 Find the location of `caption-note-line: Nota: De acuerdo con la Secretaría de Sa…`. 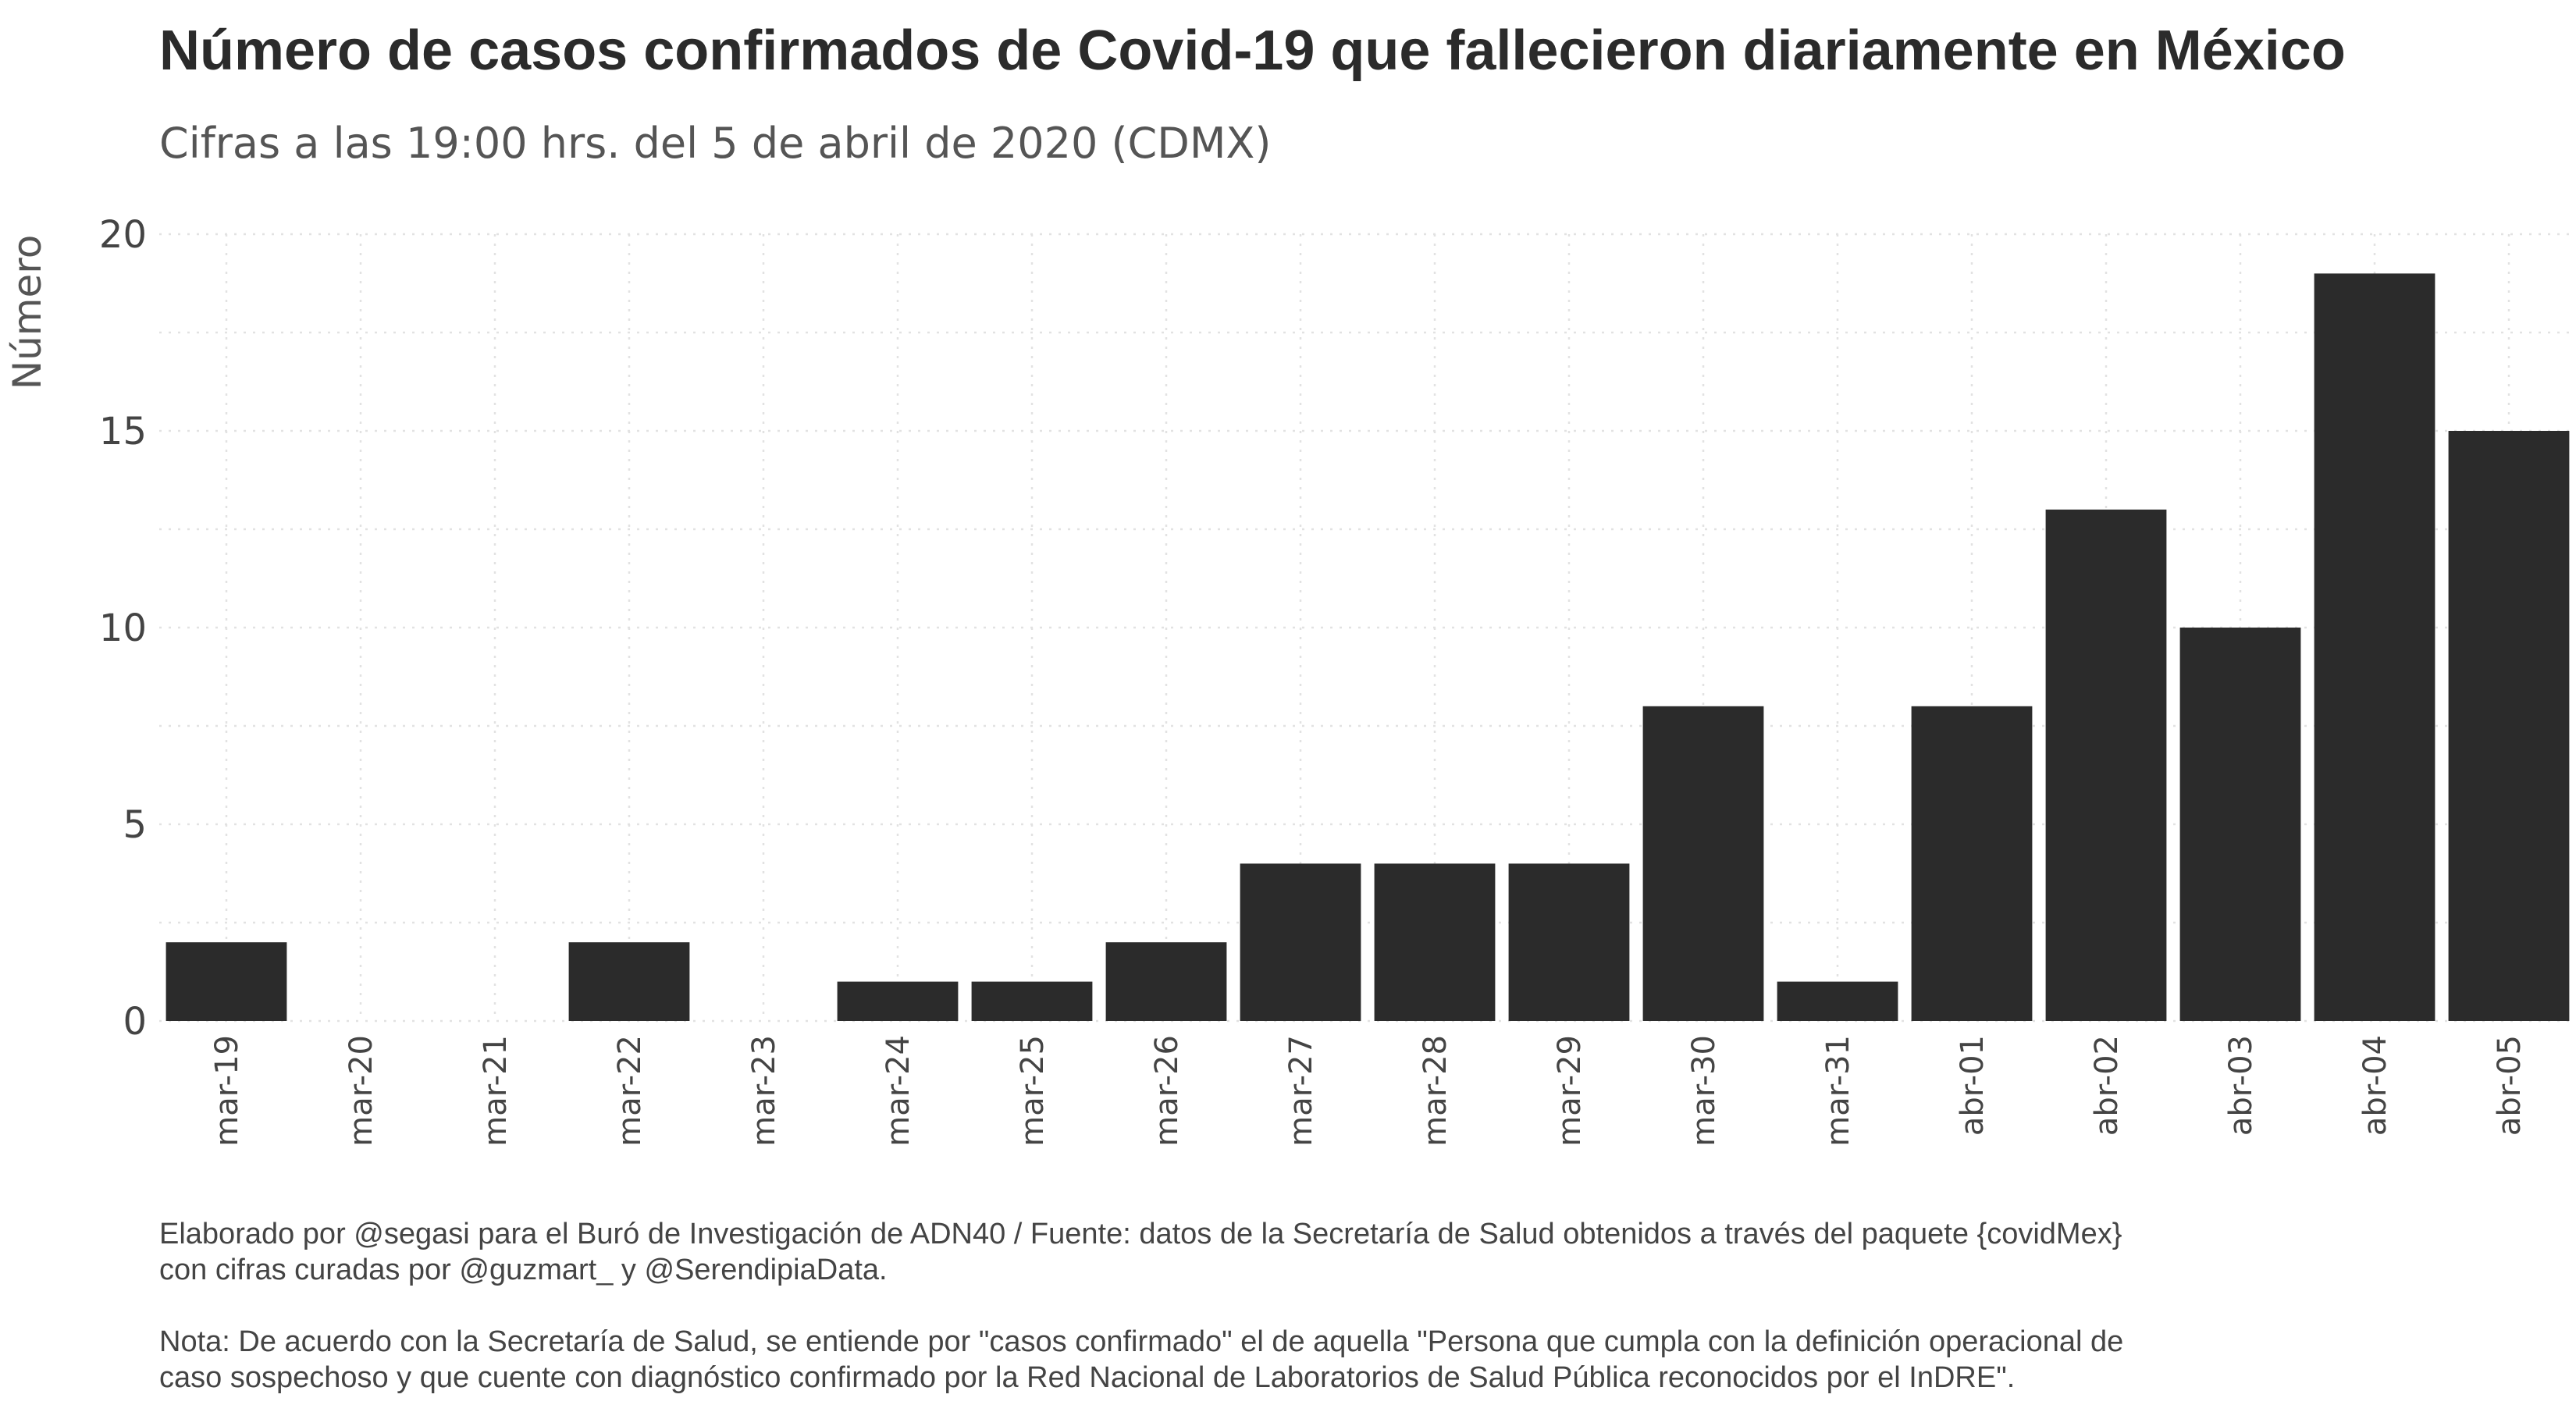

caption-note-line: Nota: De acuerdo con la Secretaría de Sa… is located at coordinates (1141, 1342).